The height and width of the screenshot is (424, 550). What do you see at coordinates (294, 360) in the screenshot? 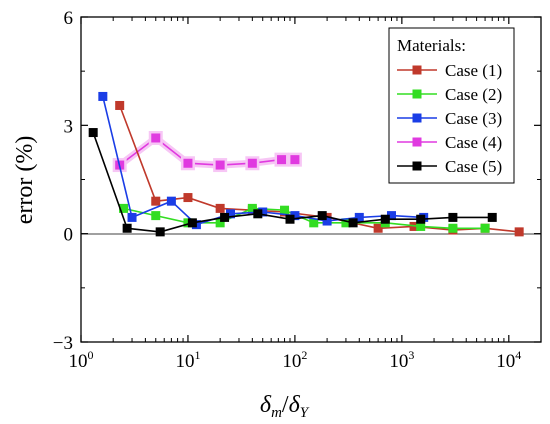
I see `x-tick-label: 10²` at bounding box center [294, 360].